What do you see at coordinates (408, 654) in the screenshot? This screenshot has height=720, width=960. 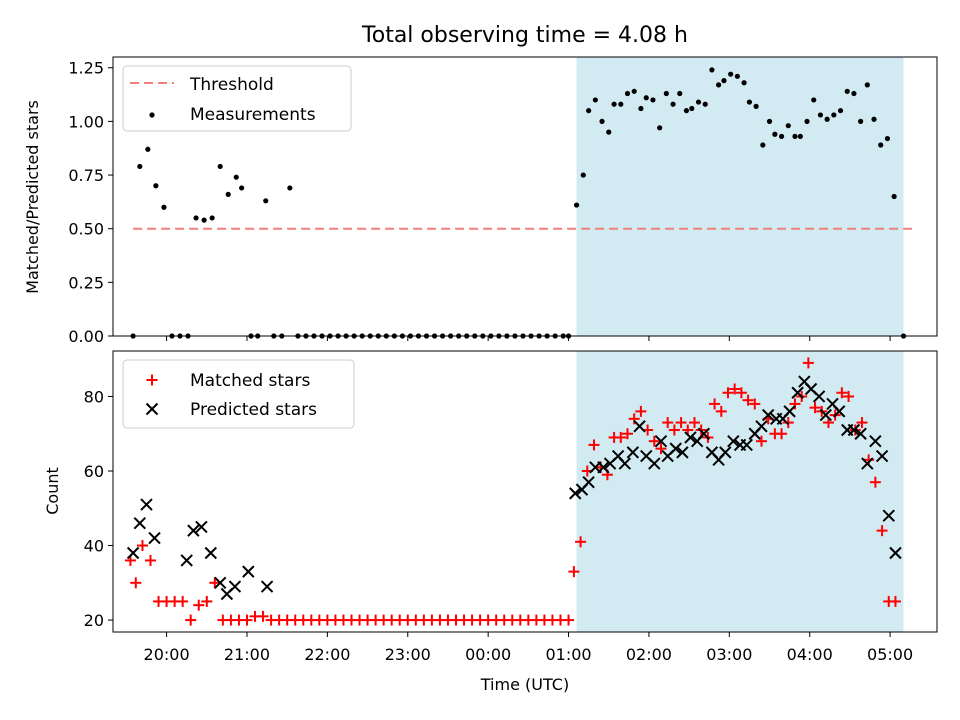 I see `x-tick-label: 23:00` at bounding box center [408, 654].